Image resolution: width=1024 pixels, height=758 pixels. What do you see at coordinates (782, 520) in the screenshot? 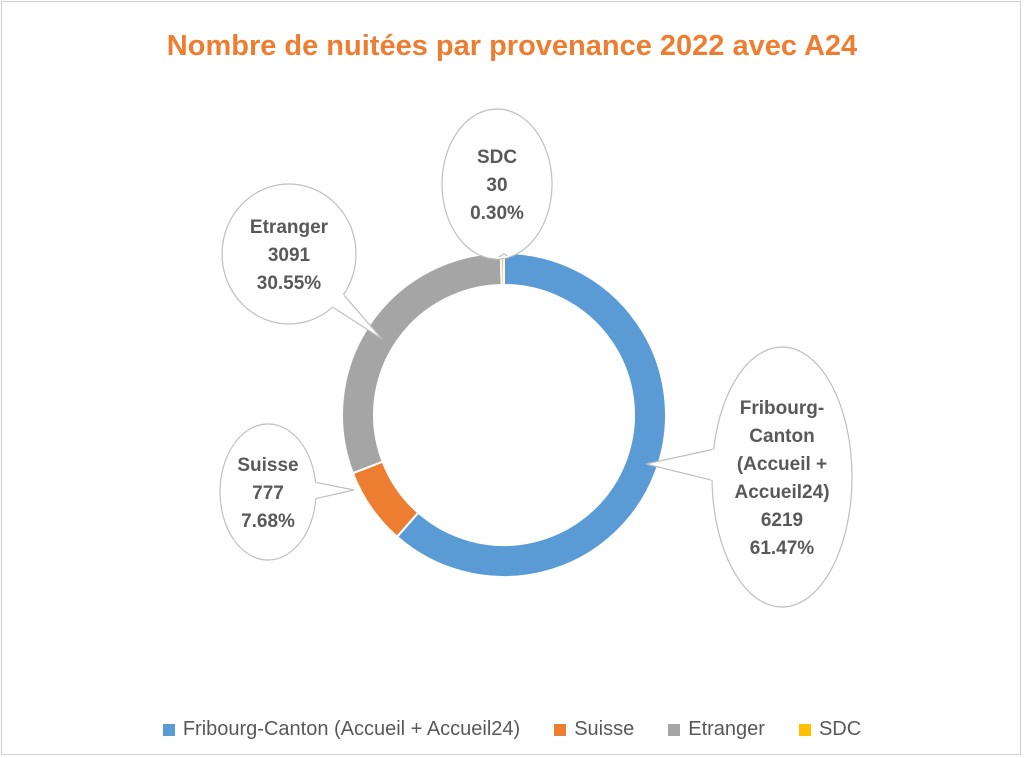
I see `callout-value: 6219` at bounding box center [782, 520].